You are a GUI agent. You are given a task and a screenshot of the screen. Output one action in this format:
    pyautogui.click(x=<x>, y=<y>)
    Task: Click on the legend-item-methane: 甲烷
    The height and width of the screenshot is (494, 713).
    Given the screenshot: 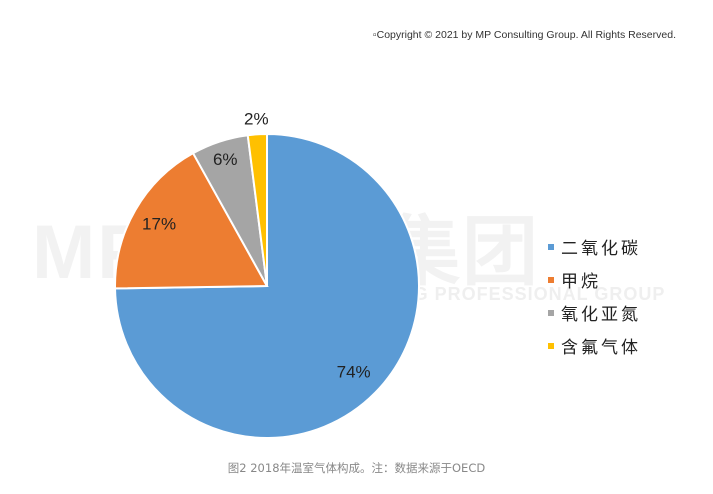 What is the action you would take?
    pyautogui.click(x=594, y=279)
    